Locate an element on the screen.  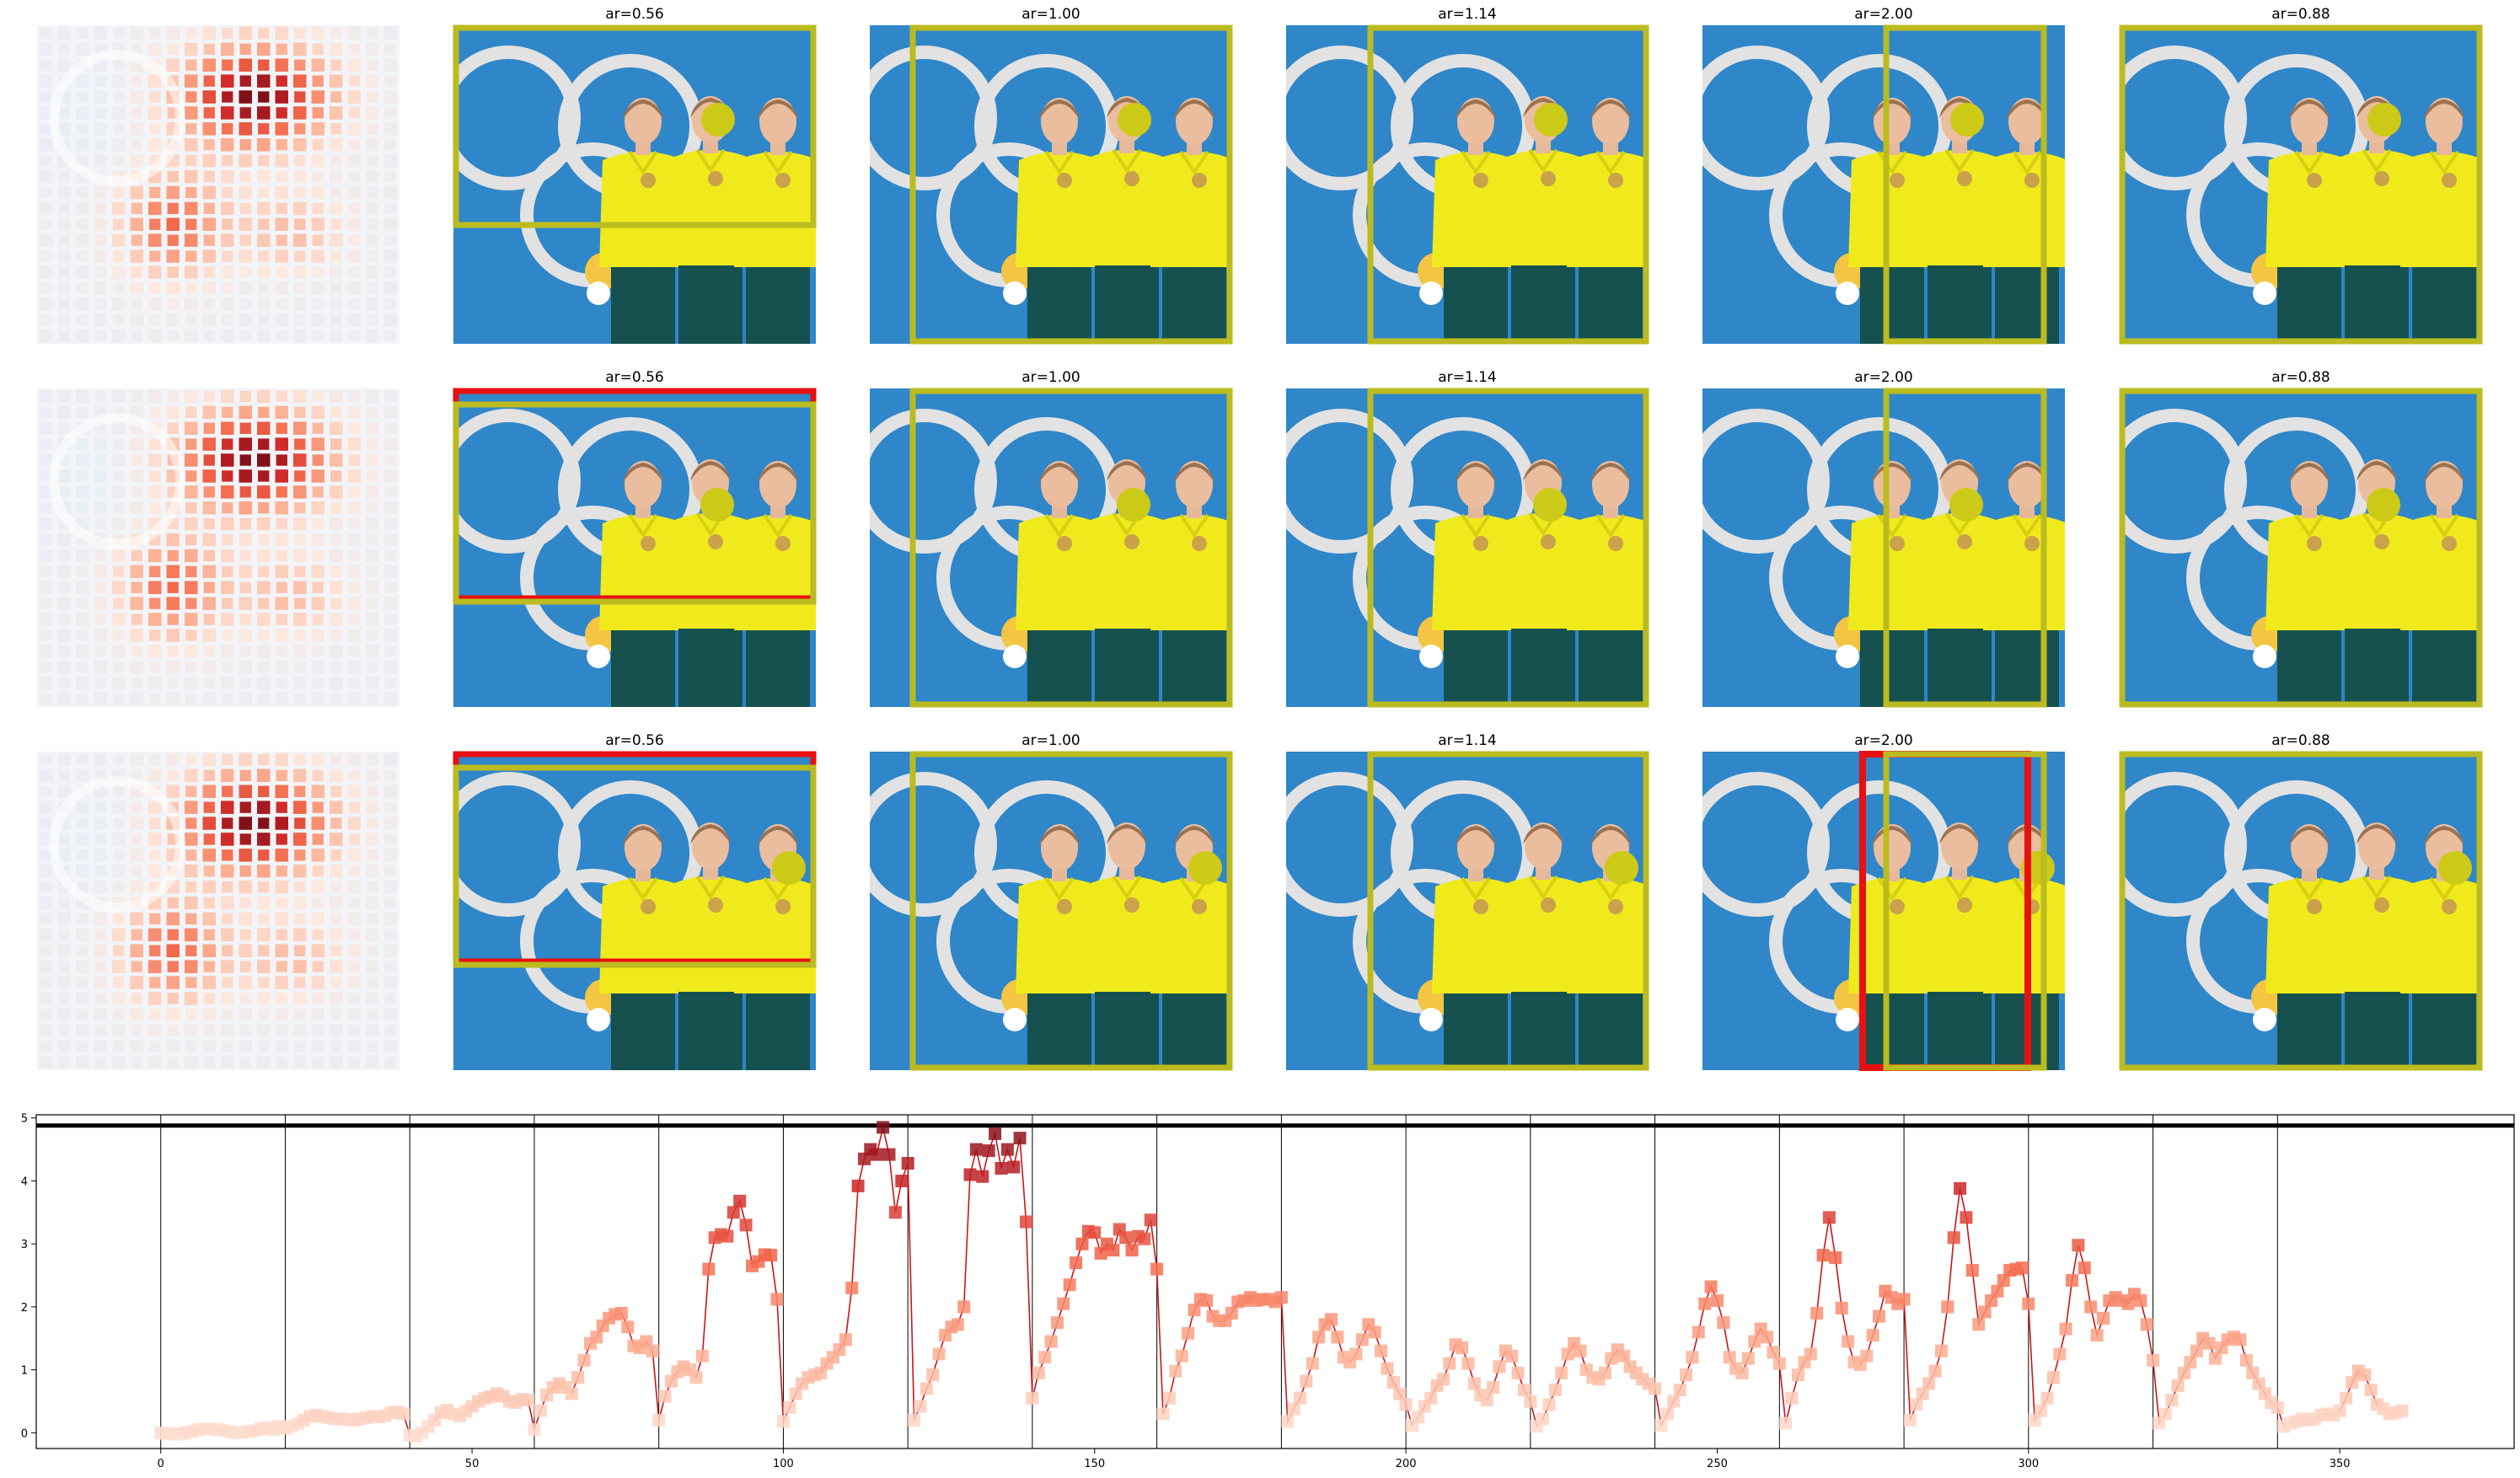
focus-point-marker is located at coordinates (717, 505).